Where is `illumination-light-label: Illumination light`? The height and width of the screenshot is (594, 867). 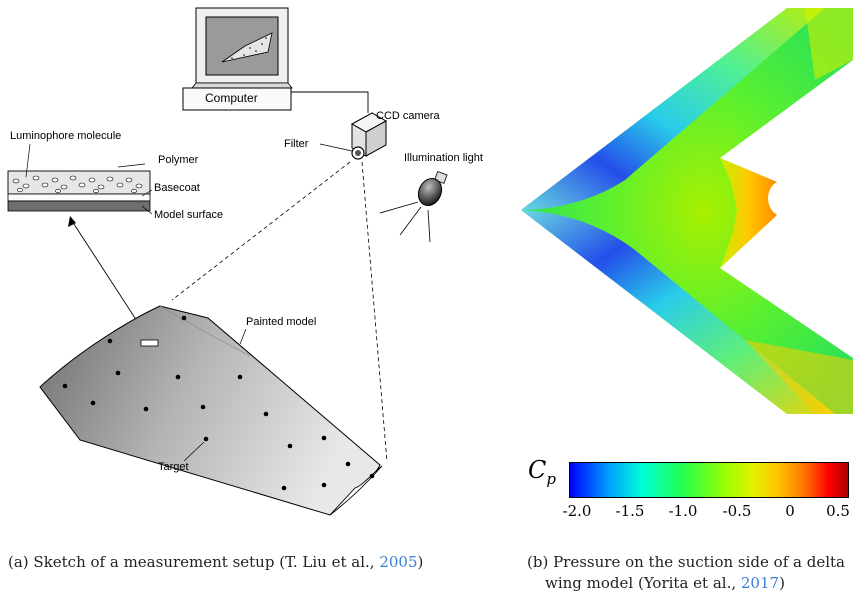
illumination-light-label: Illumination light is located at coordinates (443, 158).